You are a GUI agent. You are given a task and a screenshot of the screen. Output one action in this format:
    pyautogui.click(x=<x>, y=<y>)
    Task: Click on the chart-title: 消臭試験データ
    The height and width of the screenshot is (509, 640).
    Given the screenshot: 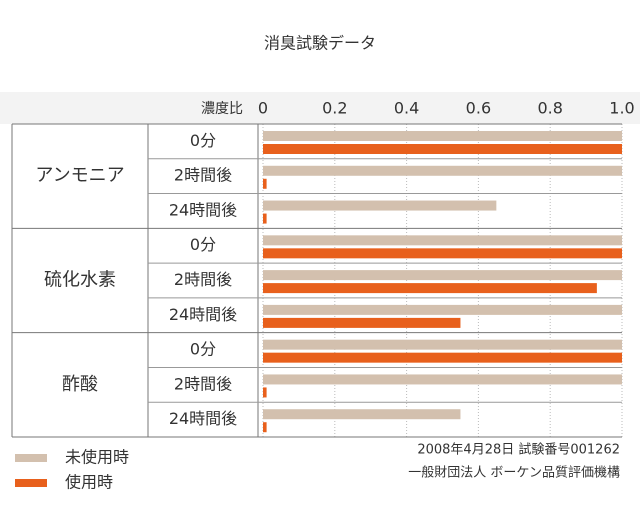 What is the action you would take?
    pyautogui.click(x=320, y=43)
    